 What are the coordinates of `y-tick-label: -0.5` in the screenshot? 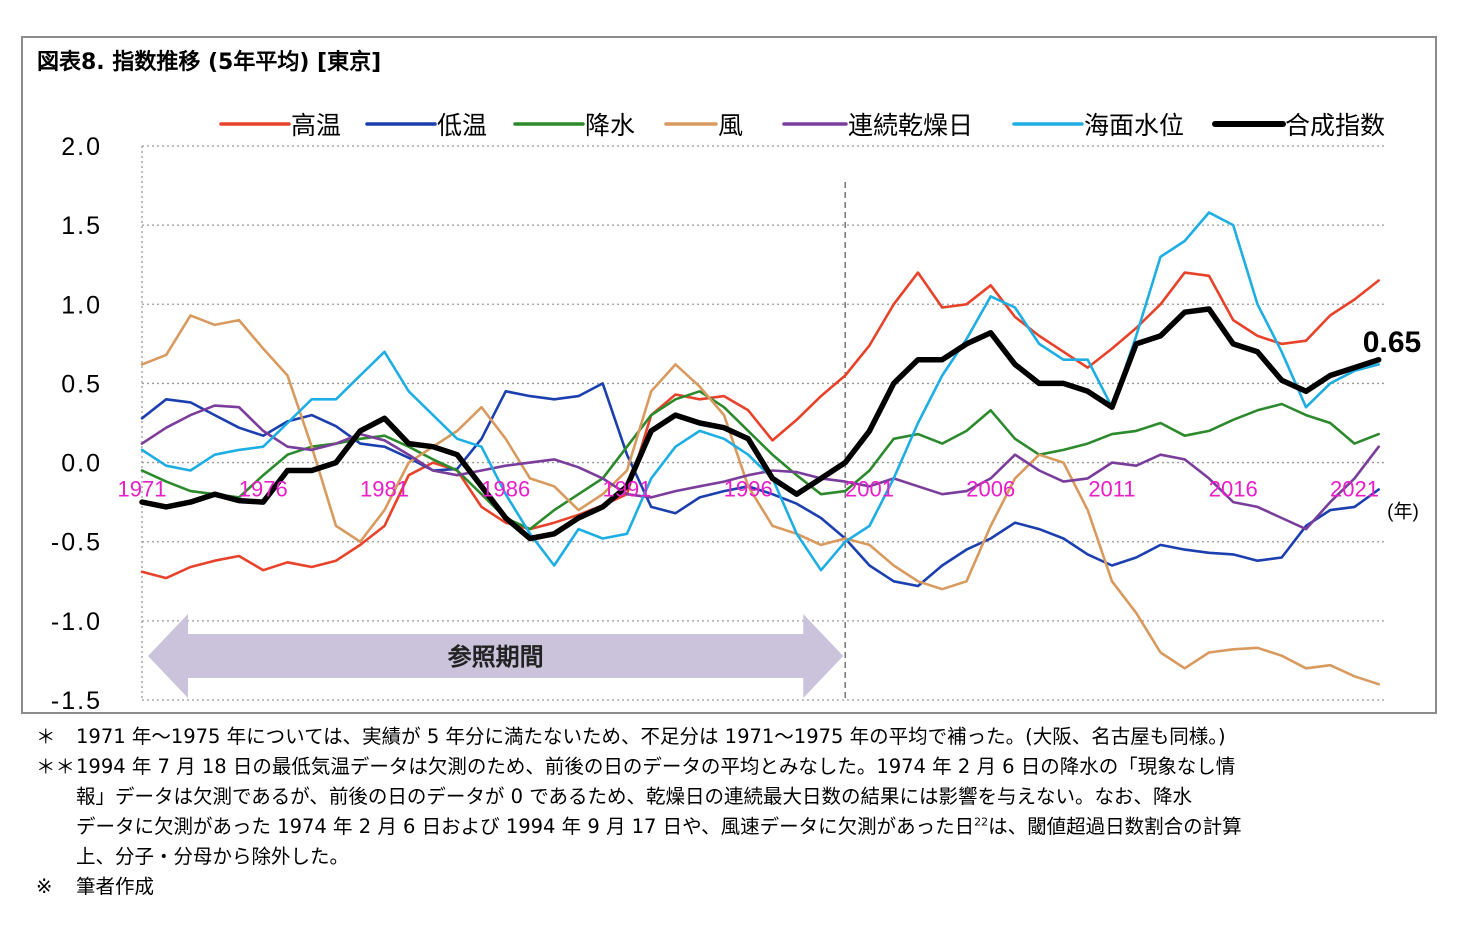 It's located at (76, 543).